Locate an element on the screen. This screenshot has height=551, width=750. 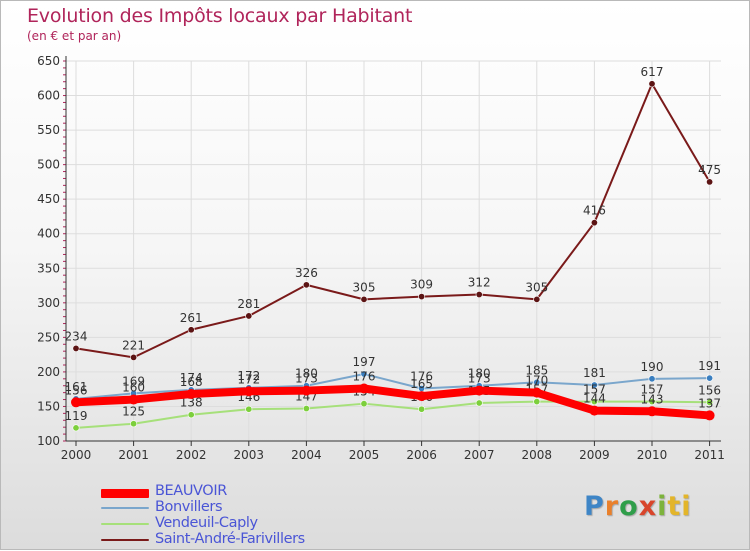
data-label-bonvillers: 197 is located at coordinates (364, 362).